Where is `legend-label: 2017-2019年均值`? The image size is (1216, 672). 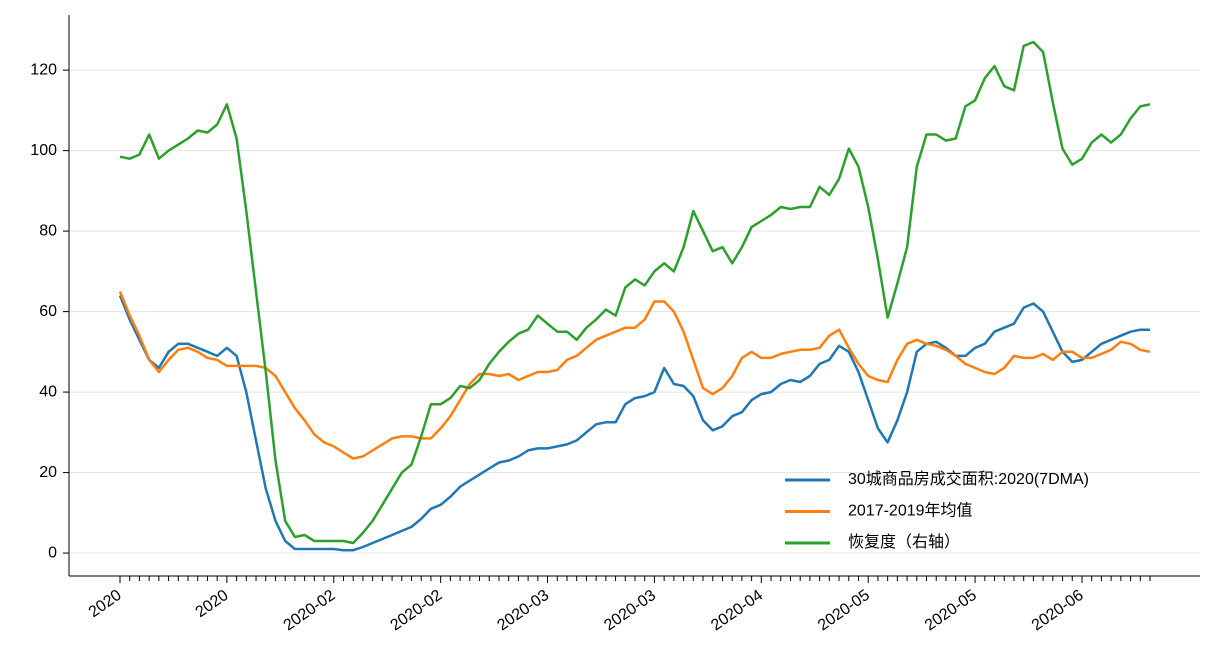 legend-label: 2017-2019年均值 is located at coordinates (910, 511).